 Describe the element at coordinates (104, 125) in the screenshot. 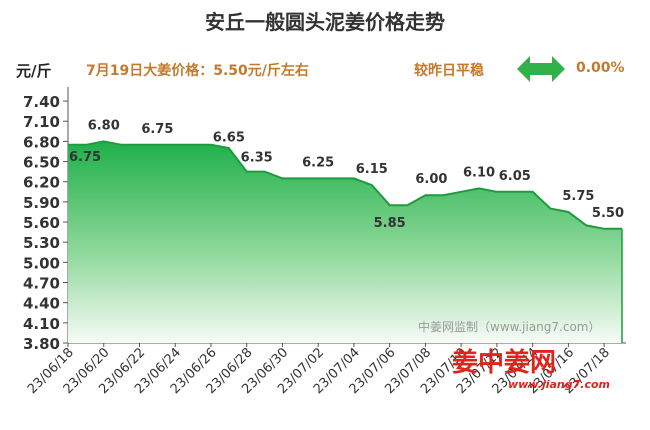

I see `data-label: 6.80` at that location.